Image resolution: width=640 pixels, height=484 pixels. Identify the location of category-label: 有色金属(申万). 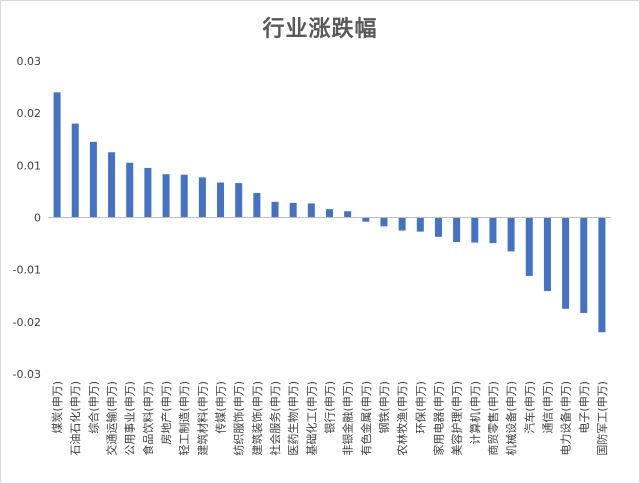
(366, 418).